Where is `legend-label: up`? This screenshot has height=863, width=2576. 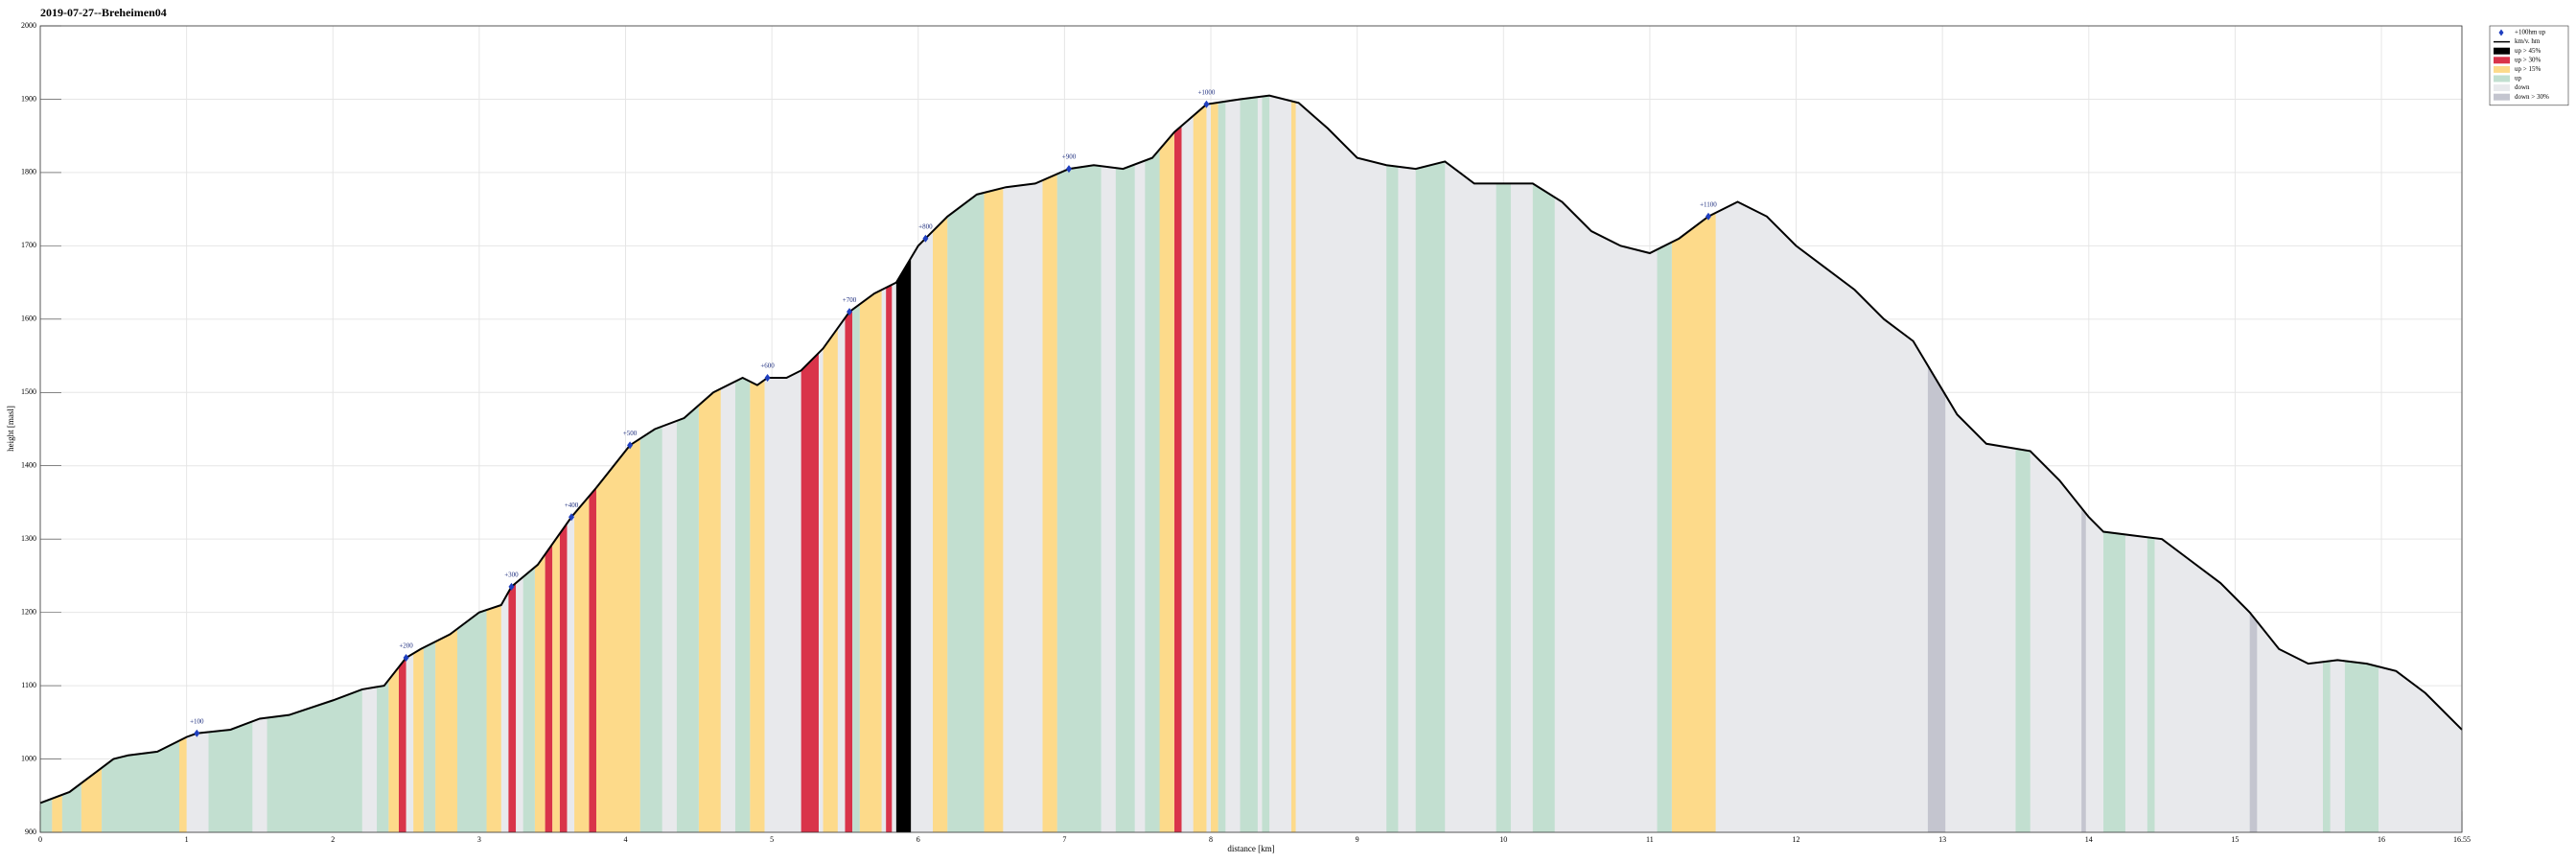
legend-label: up is located at coordinates (2518, 78).